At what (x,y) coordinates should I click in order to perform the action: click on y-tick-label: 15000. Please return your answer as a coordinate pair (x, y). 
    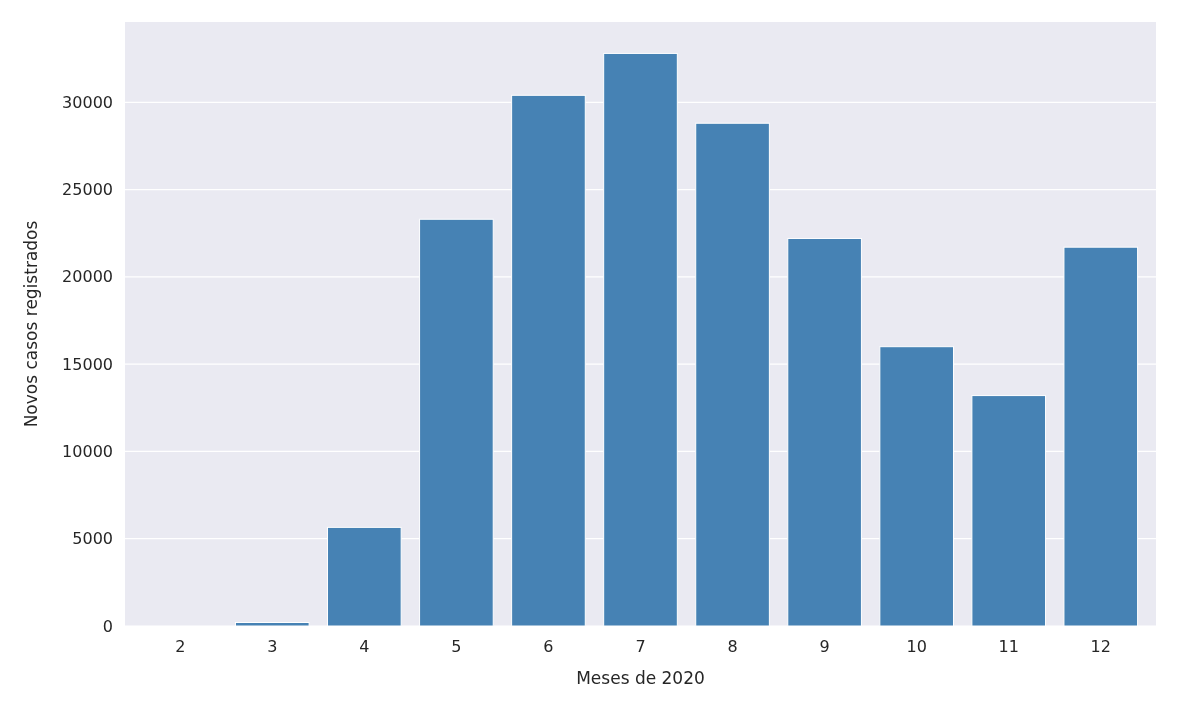
    Looking at the image, I should click on (87, 364).